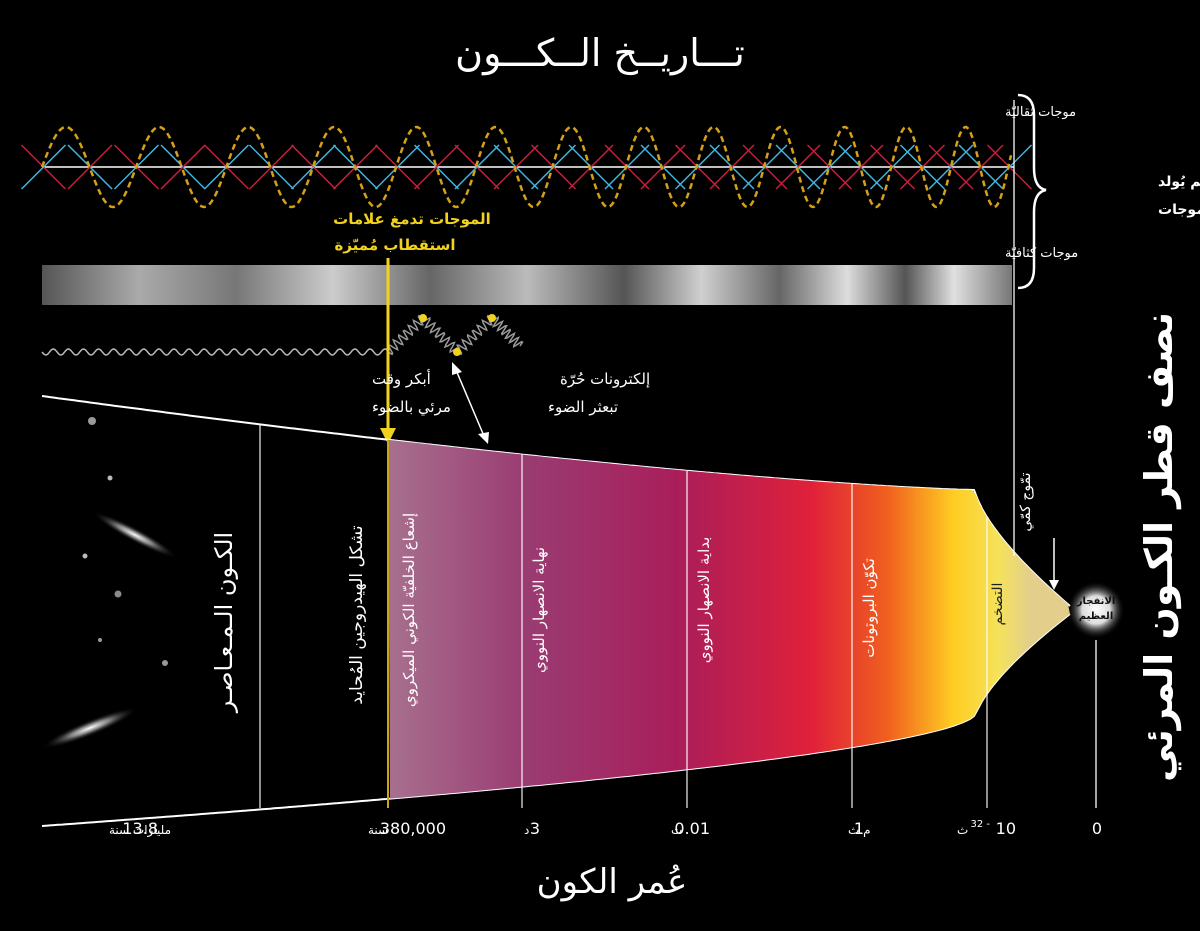 The image size is (1200, 931). What do you see at coordinates (1041, 253) in the screenshot?
I see `density-wave-label: موجات كثافيّة` at bounding box center [1041, 253].